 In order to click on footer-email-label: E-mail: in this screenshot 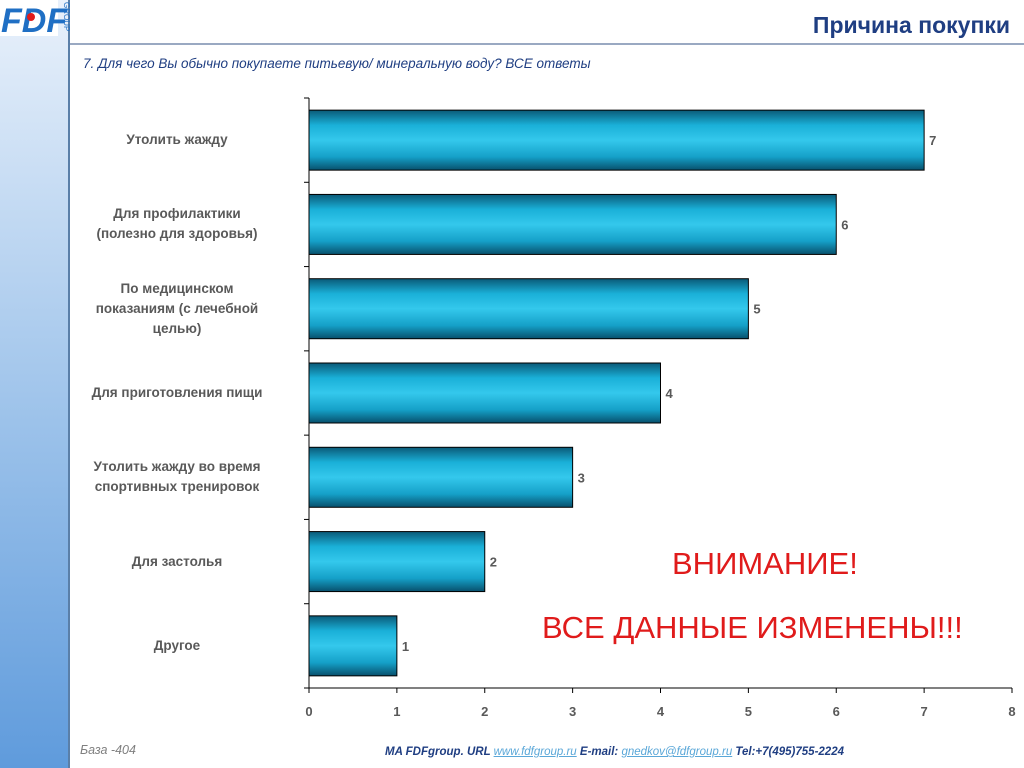, I will do `click(599, 752)`.